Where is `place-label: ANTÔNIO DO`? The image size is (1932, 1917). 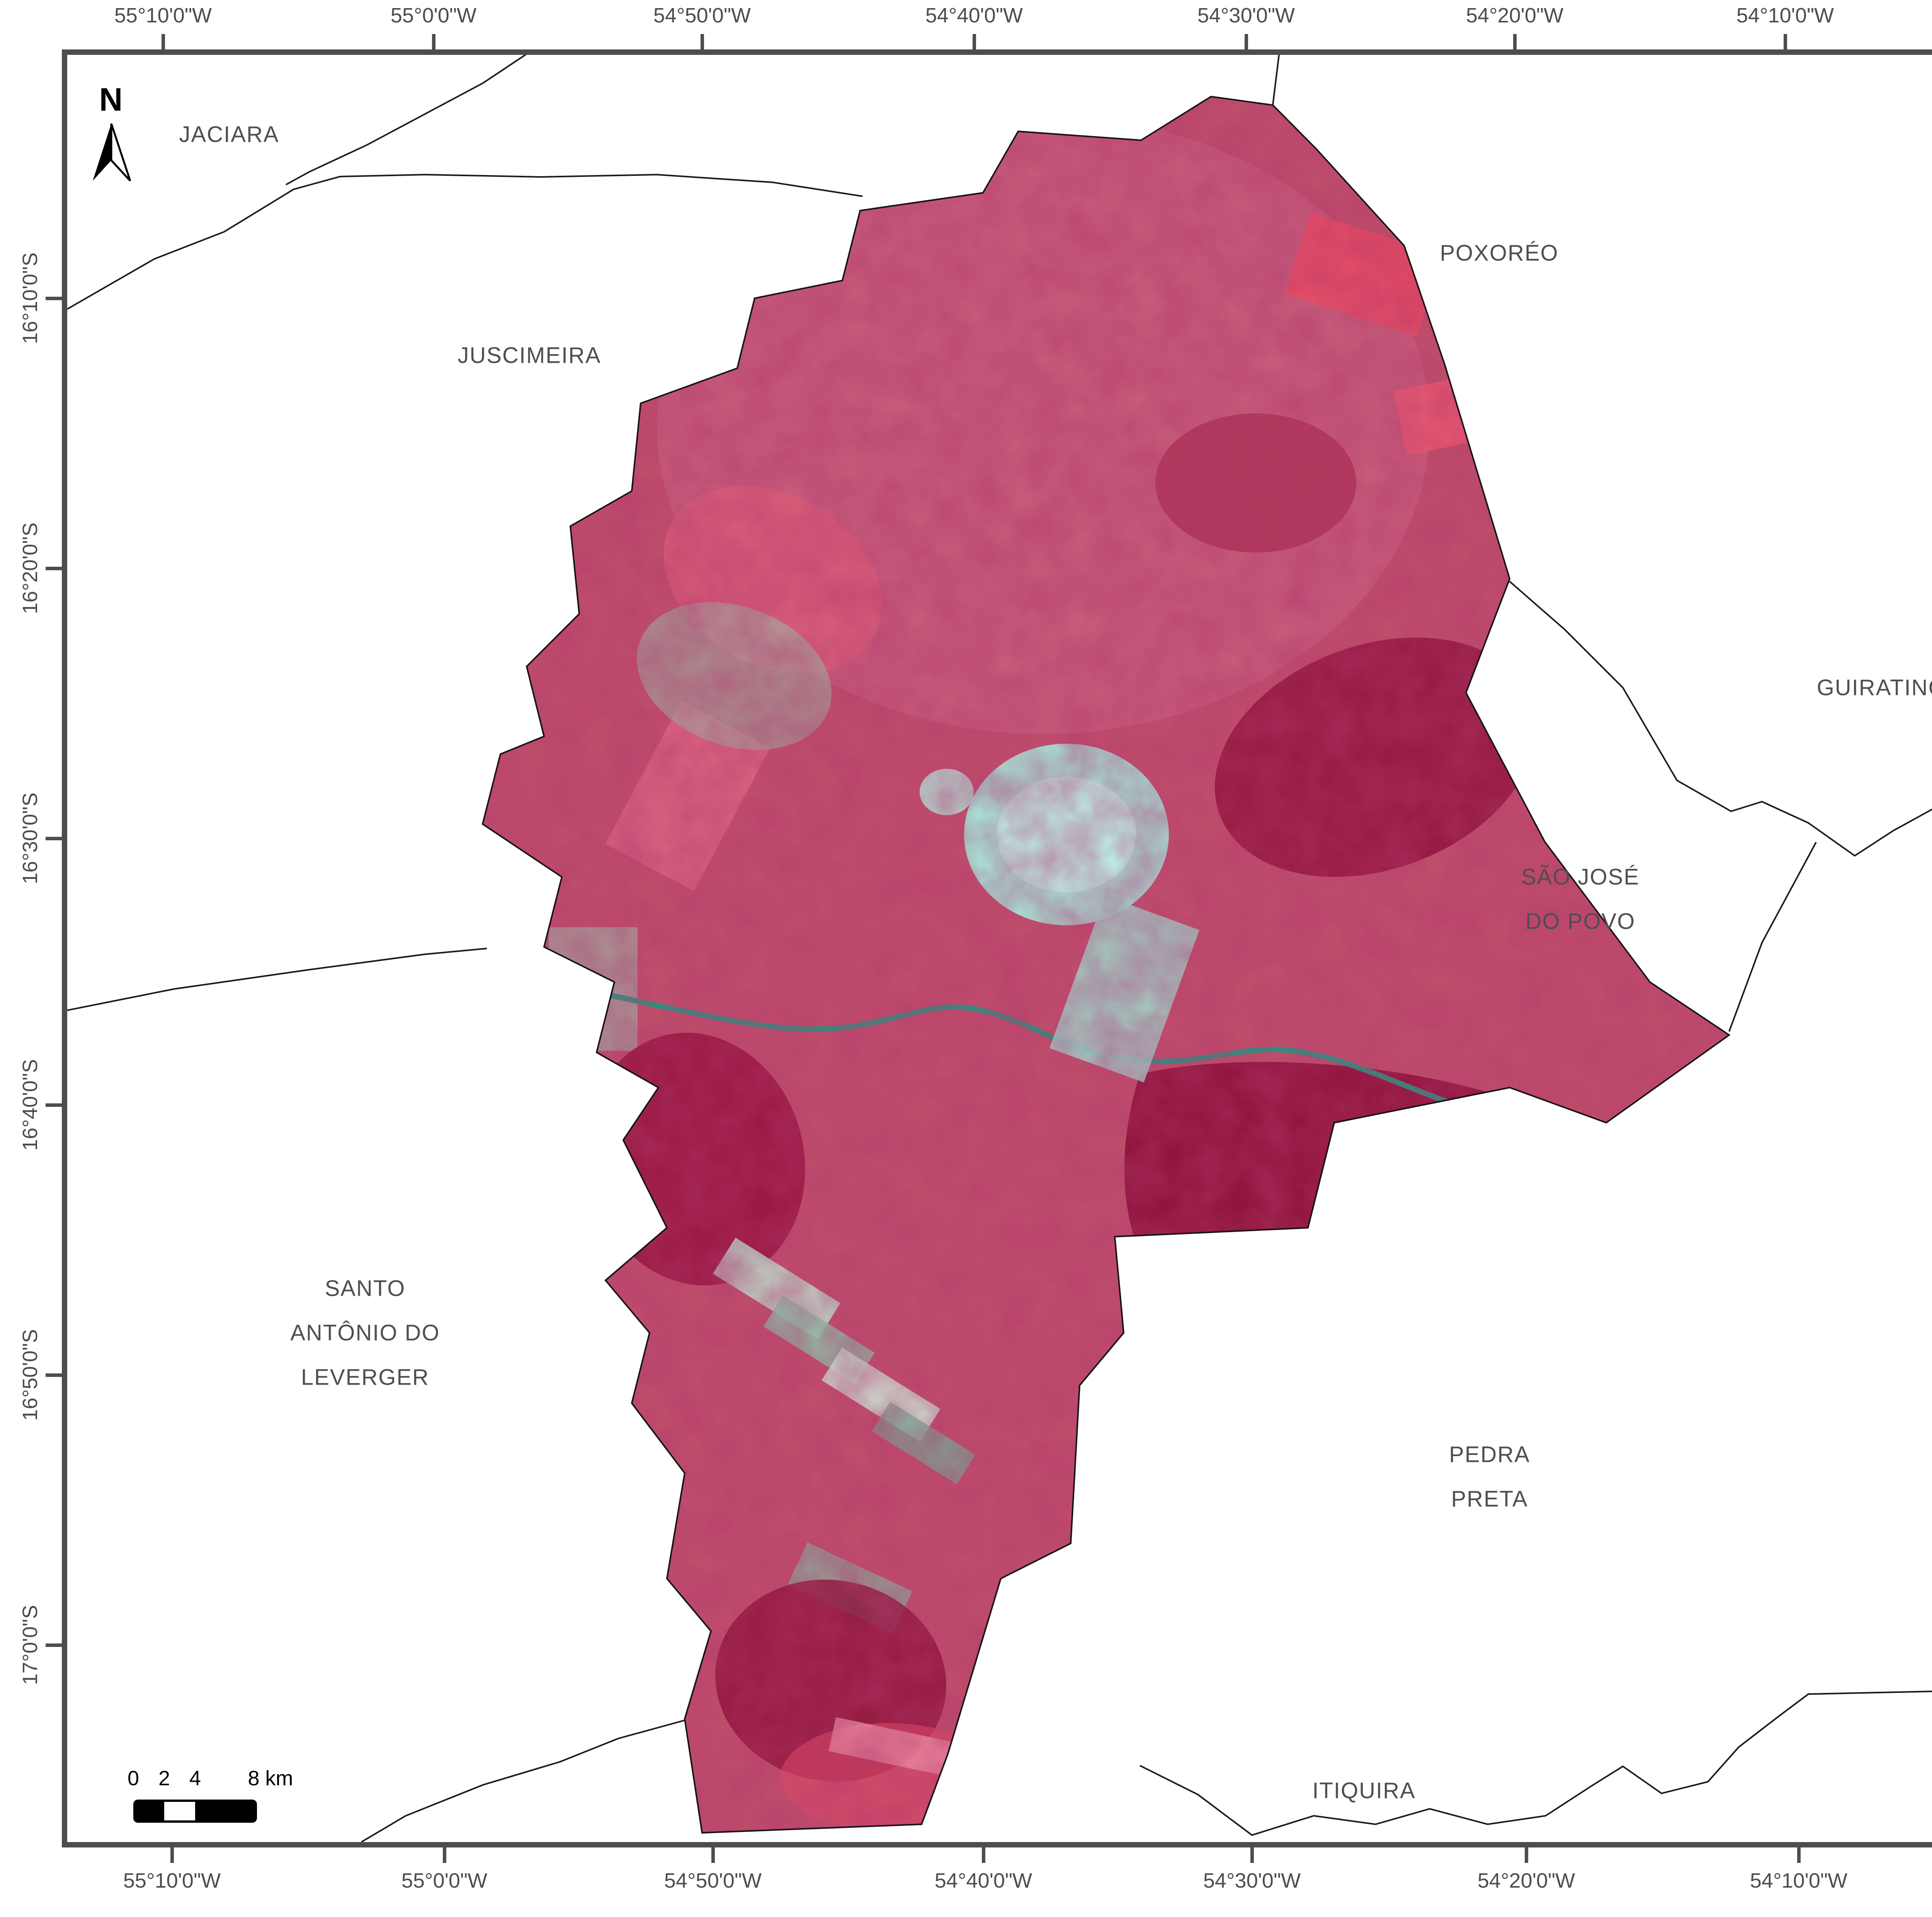
place-label: ANTÔNIO DO is located at coordinates (365, 1333).